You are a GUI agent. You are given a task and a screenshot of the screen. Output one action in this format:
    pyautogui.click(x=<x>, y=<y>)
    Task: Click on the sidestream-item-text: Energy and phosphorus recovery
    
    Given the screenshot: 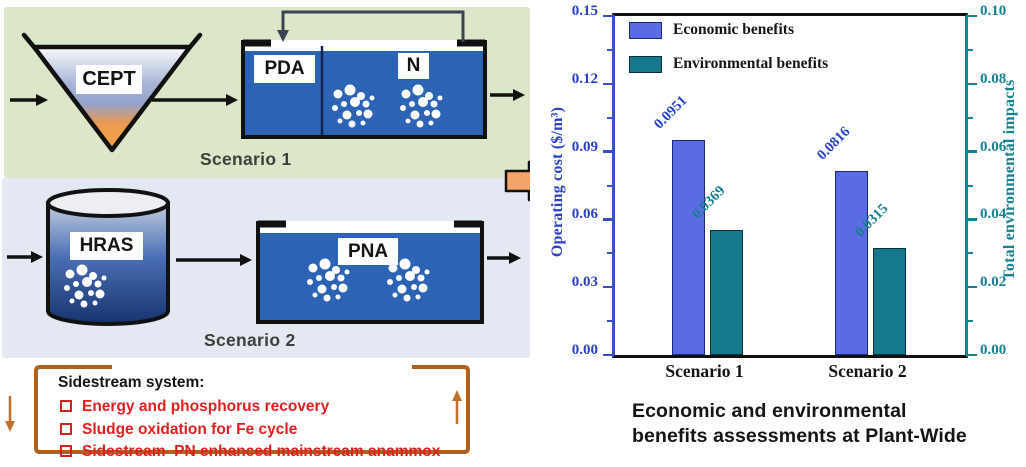 What is the action you would take?
    pyautogui.click(x=206, y=406)
    